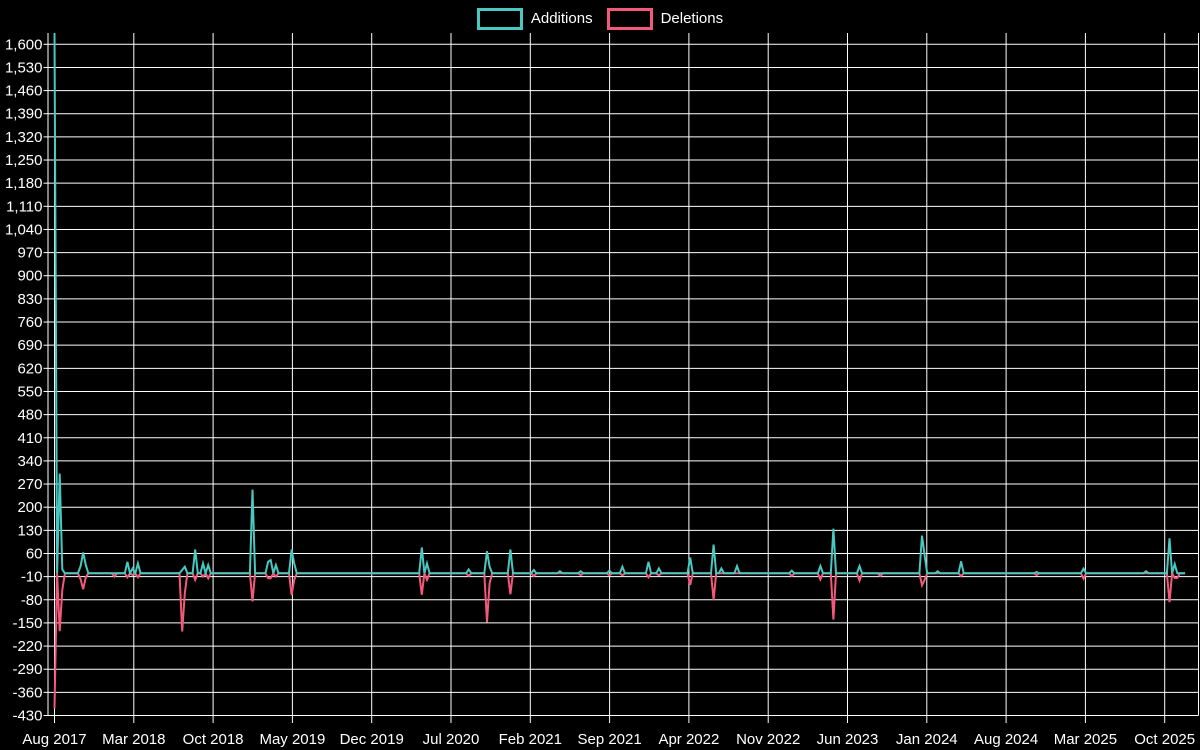 This screenshot has width=1200, height=750. Describe the element at coordinates (27, 623) in the screenshot. I see `y-tick-label: -150` at that location.